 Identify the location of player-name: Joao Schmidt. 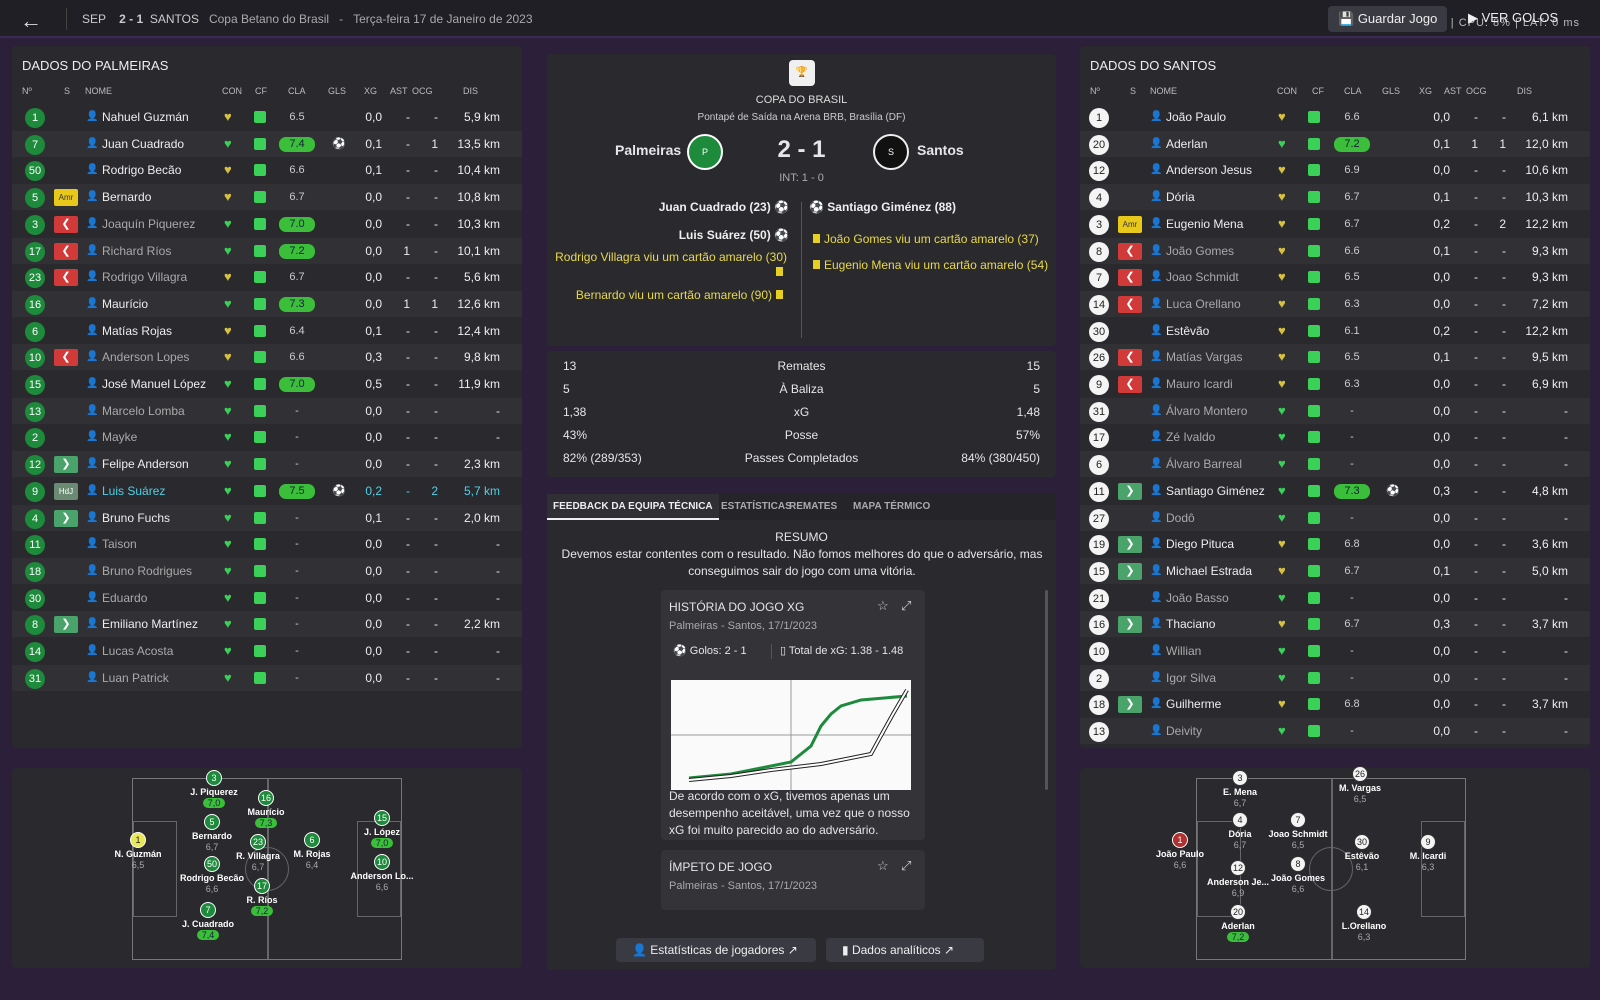
(1202, 277).